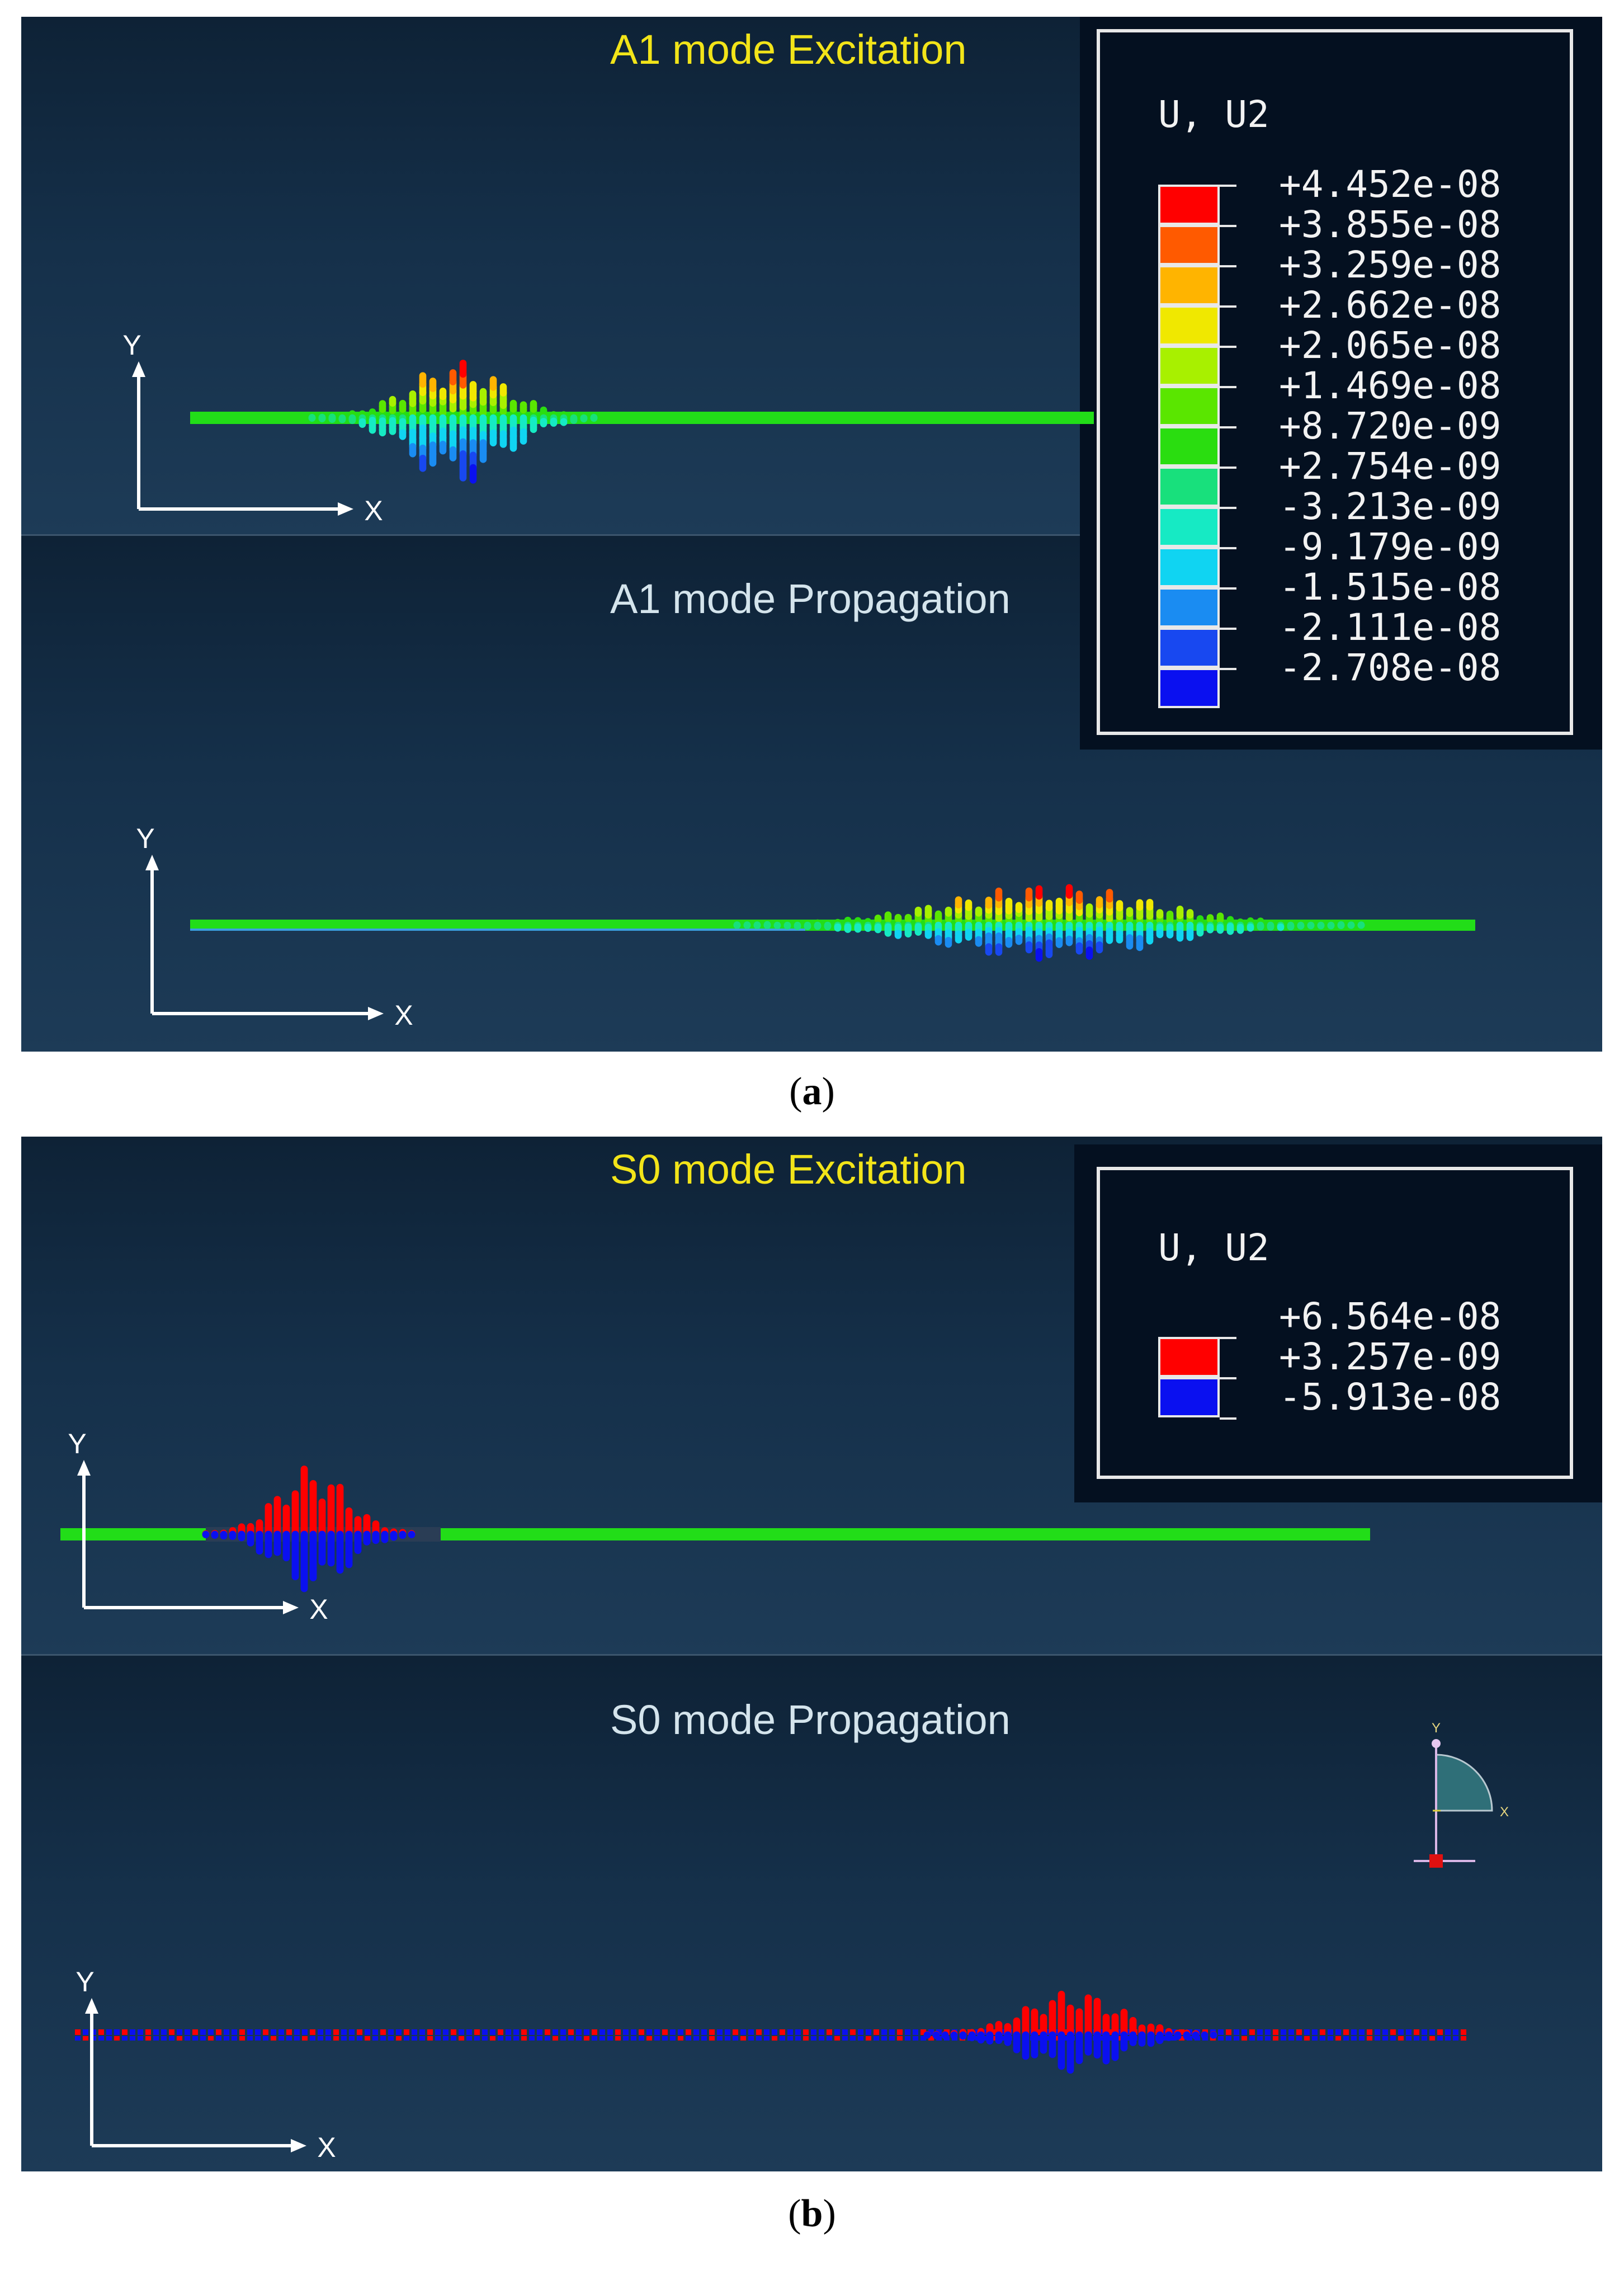  What do you see at coordinates (91, 2006) in the screenshot?
I see `b-propagation-axes-y-arrow` at bounding box center [91, 2006].